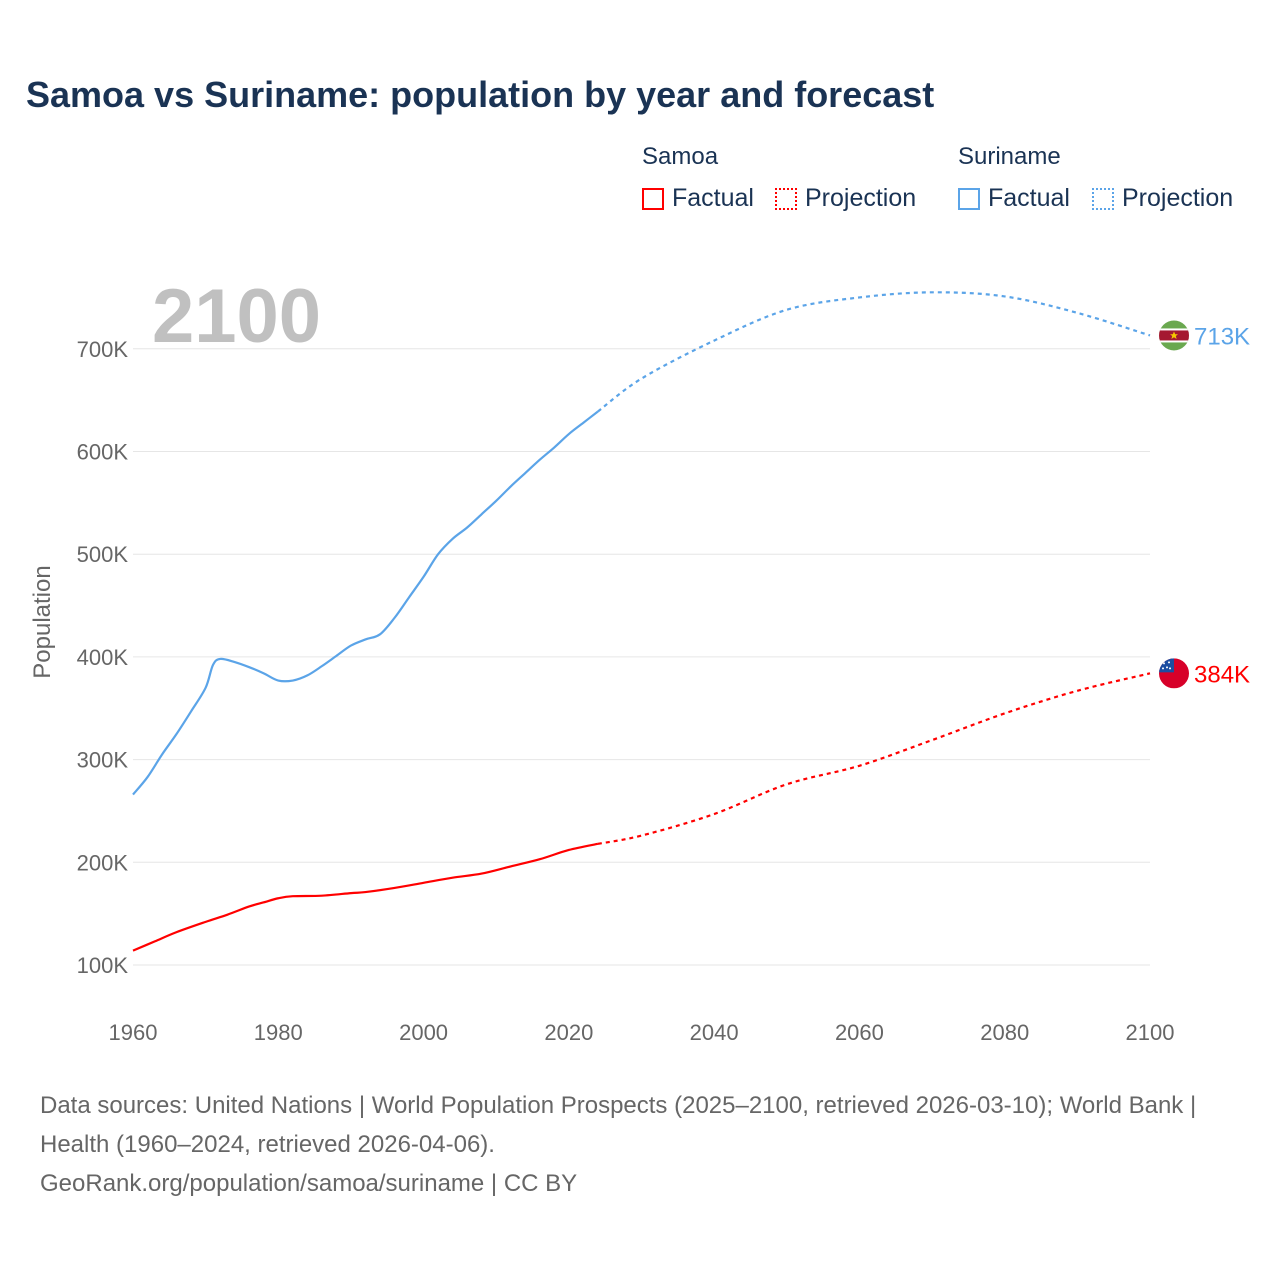 The width and height of the screenshot is (1280, 1280). Describe the element at coordinates (1150, 1032) in the screenshot. I see `x-tick-label: 2100` at that location.